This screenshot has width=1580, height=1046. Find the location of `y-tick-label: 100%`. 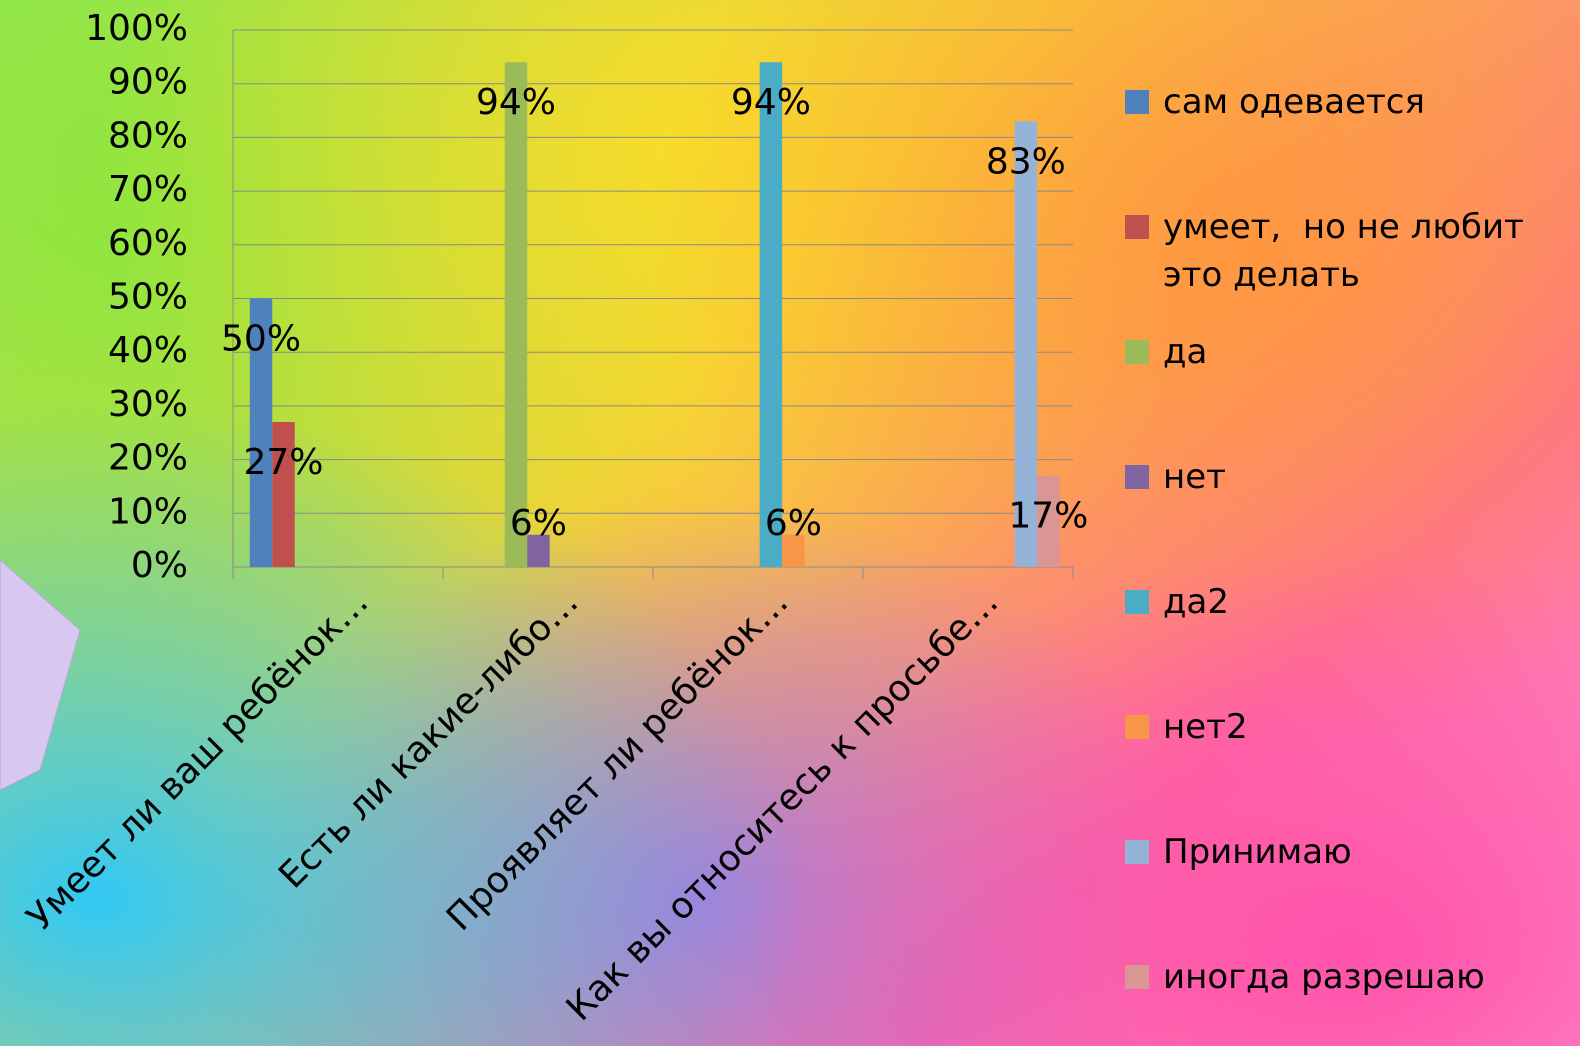

y-tick-label: 100% is located at coordinates (136, 28).